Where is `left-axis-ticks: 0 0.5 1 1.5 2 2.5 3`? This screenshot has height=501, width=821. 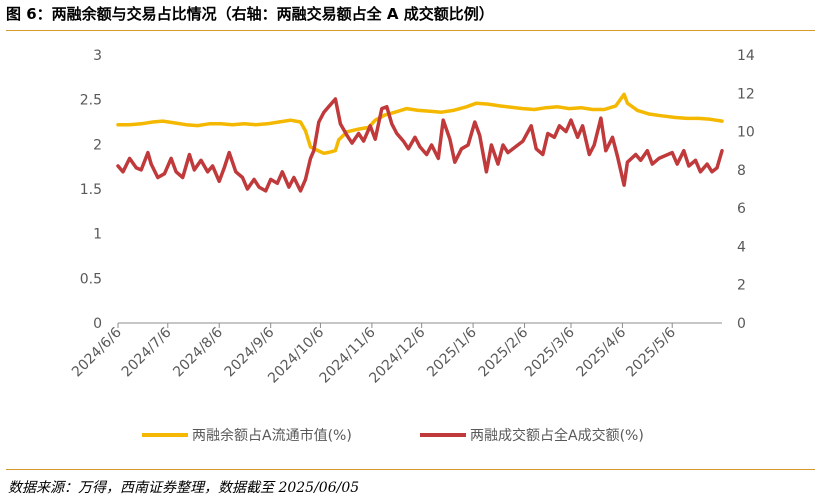 left-axis-ticks: 0 0.5 1 1.5 2 2.5 3 is located at coordinates (91, 190).